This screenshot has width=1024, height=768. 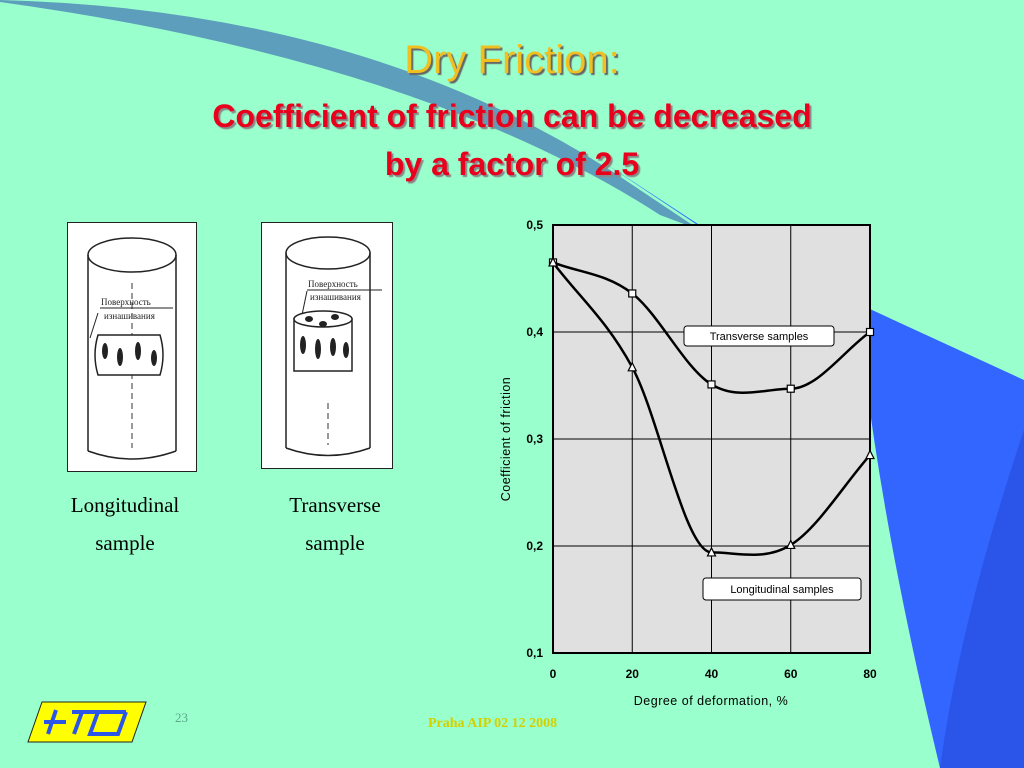 I want to click on y-tick-label: 0,1, so click(x=534, y=653).